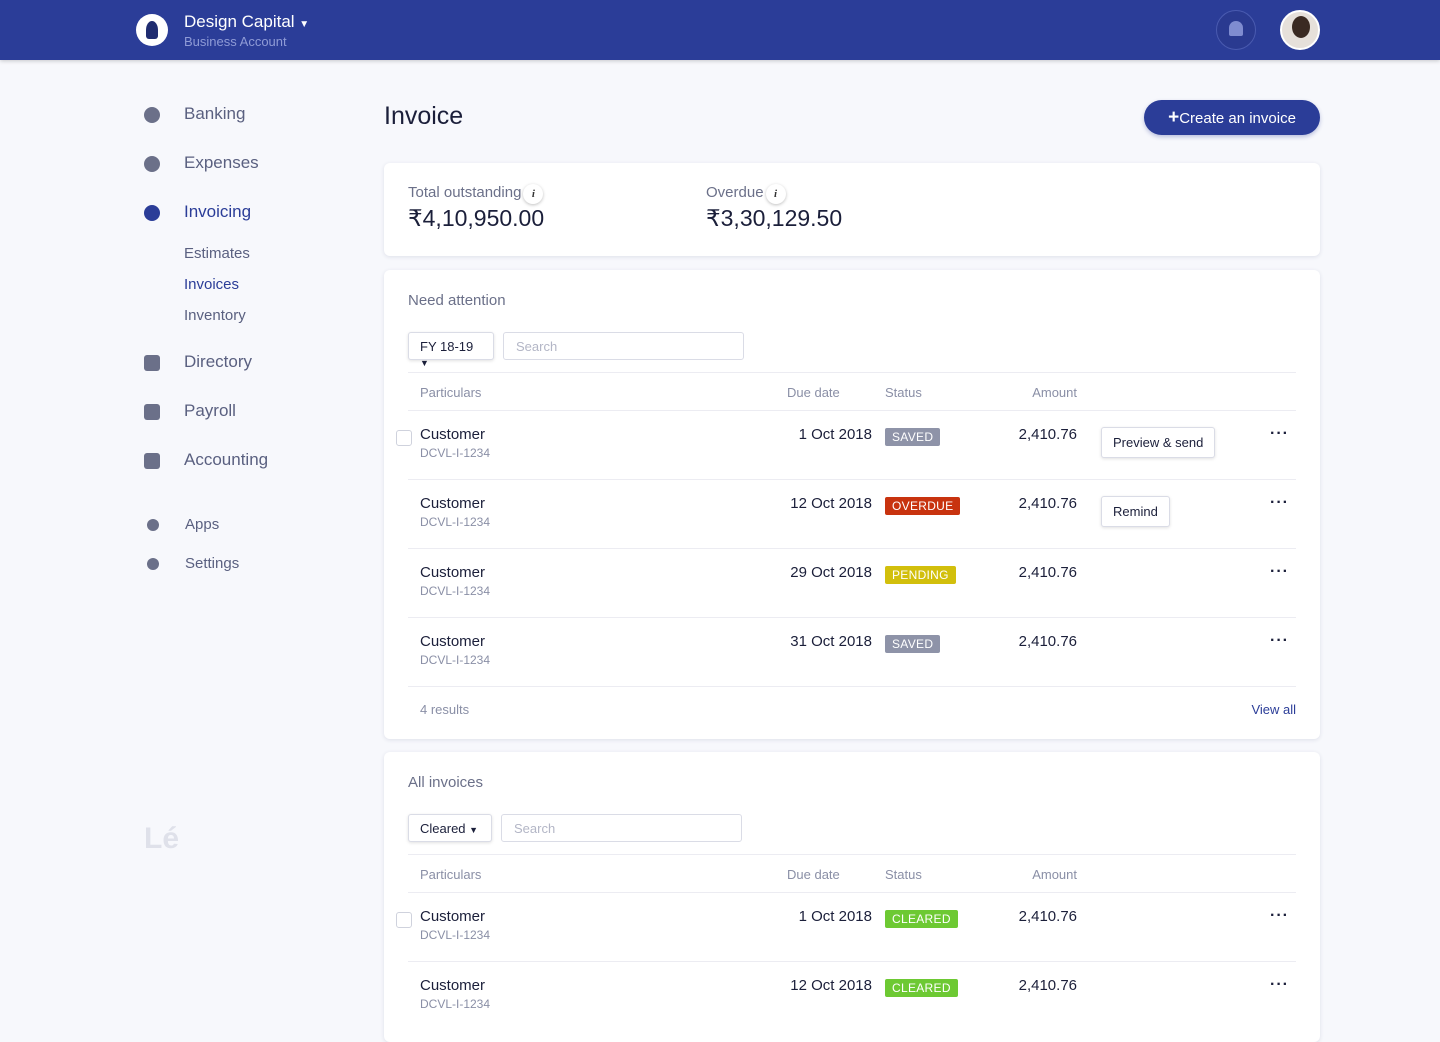  I want to click on summary-value: ₹4,10,950.00, so click(476, 218).